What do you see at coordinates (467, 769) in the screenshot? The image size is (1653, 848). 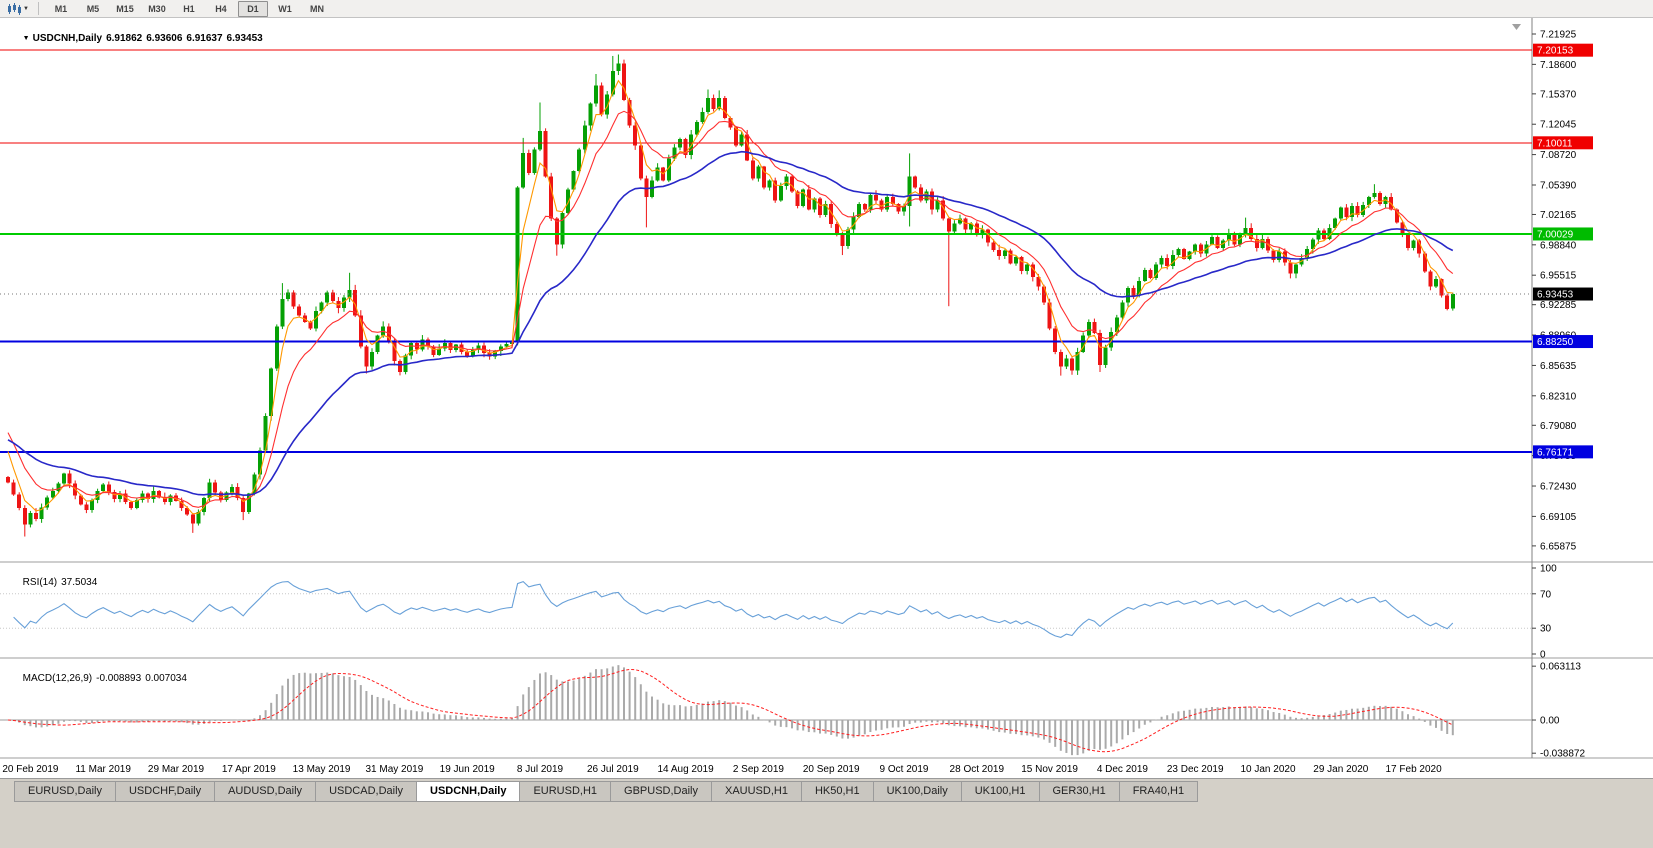 I see `svg-text: 19 Jun 2019` at bounding box center [467, 769].